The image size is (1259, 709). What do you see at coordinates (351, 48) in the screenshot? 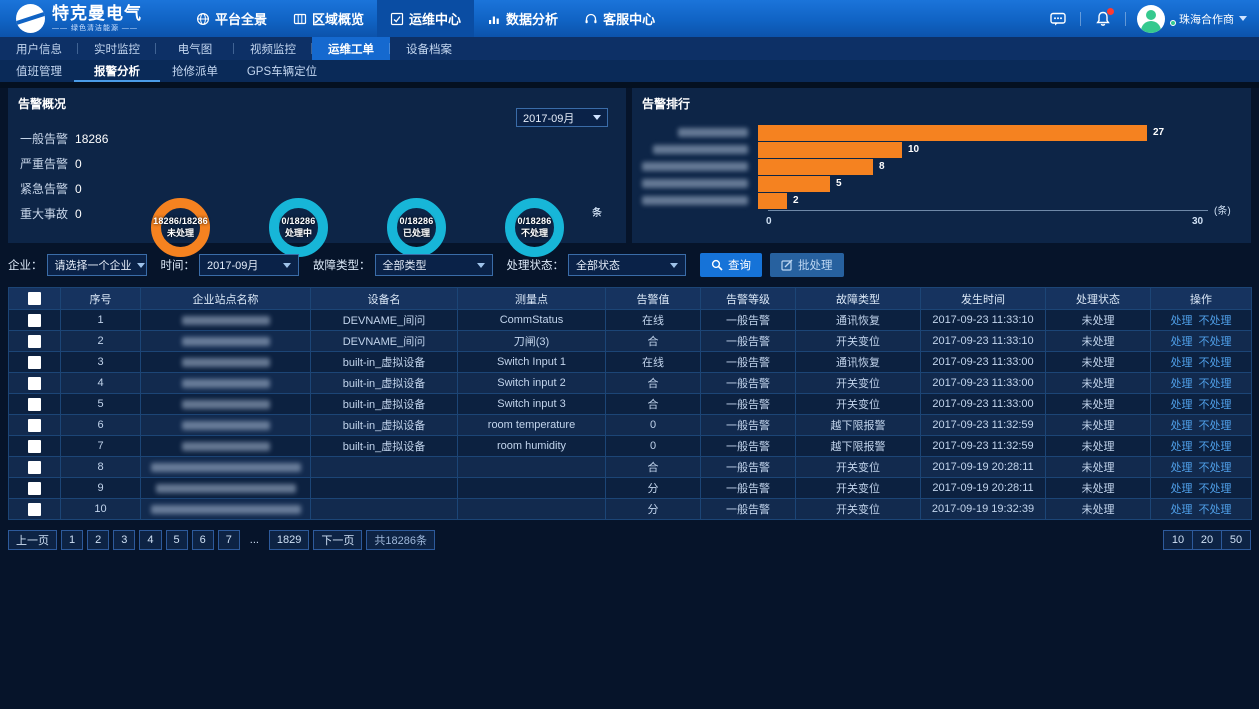
I see `tab-运维工单: 运维工单` at bounding box center [351, 48].